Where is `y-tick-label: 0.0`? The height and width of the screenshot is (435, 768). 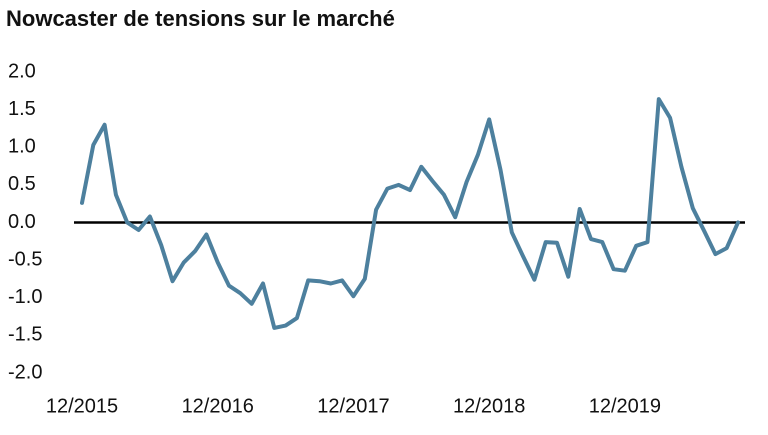
y-tick-label: 0.0 is located at coordinates (22, 222).